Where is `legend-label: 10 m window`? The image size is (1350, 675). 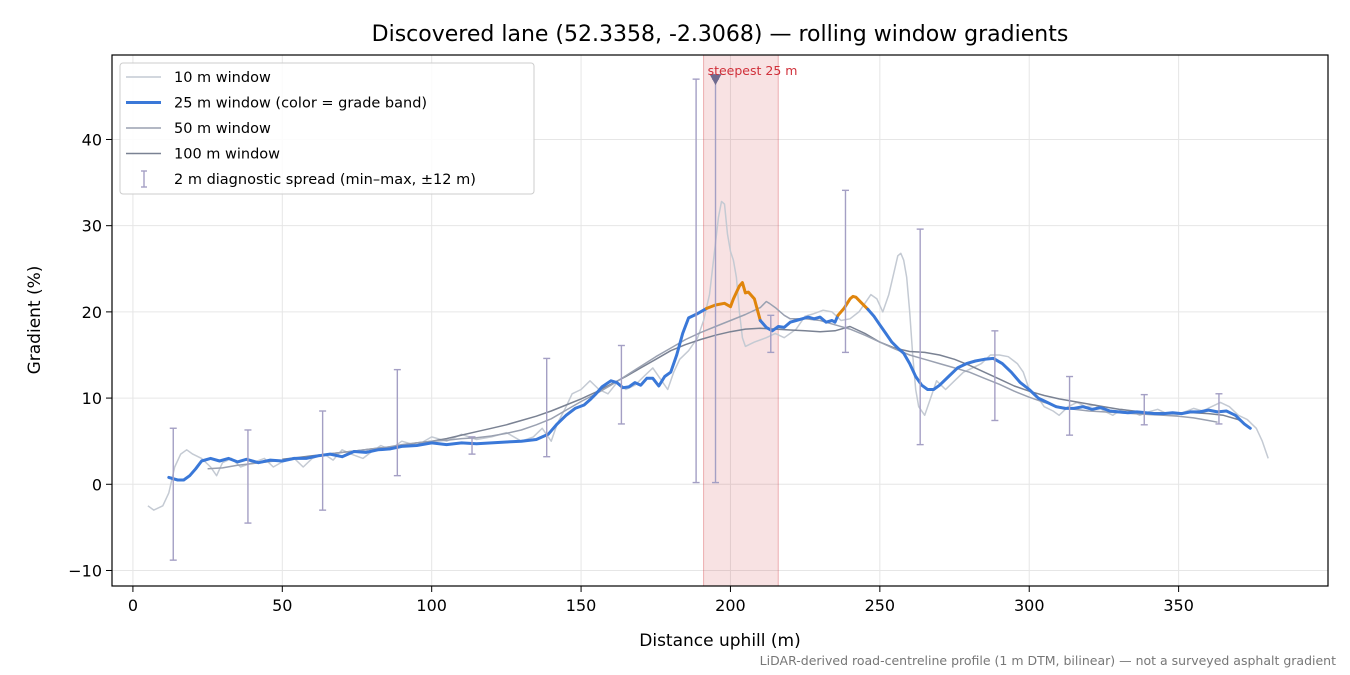 legend-label: 10 m window is located at coordinates (222, 78).